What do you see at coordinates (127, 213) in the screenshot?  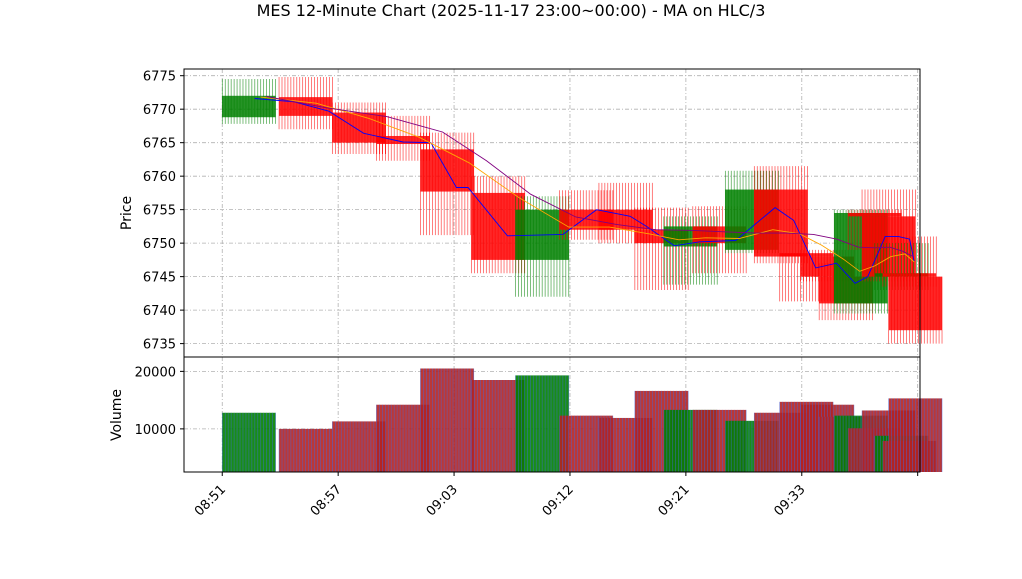 I see `price-axis-label: Price` at bounding box center [127, 213].